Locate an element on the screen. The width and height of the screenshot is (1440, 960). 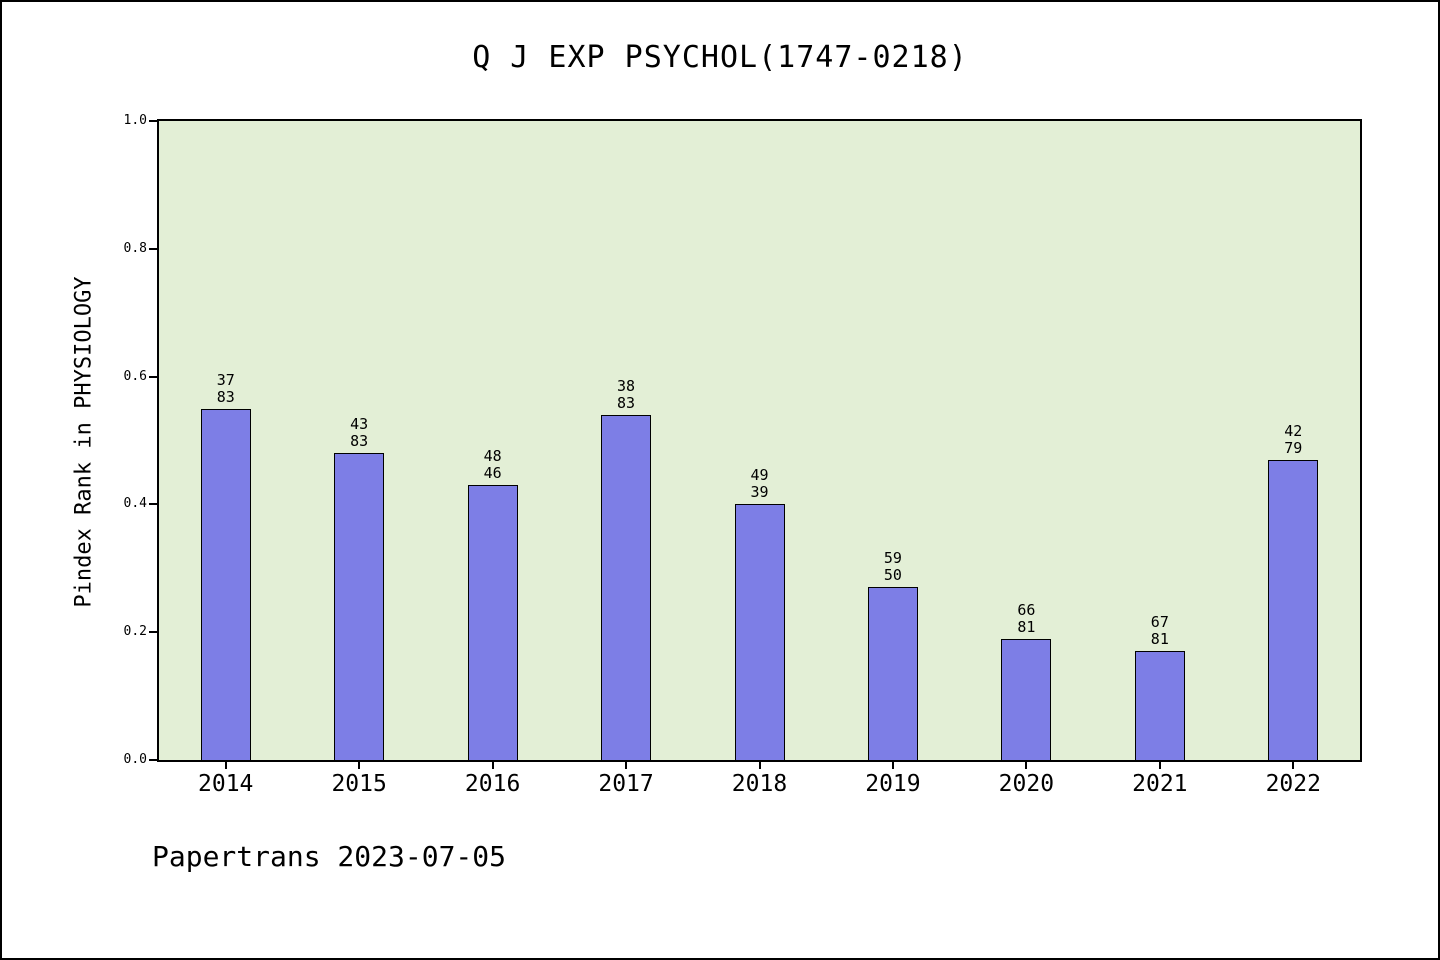
bar-value-line: 39 is located at coordinates (759, 492).